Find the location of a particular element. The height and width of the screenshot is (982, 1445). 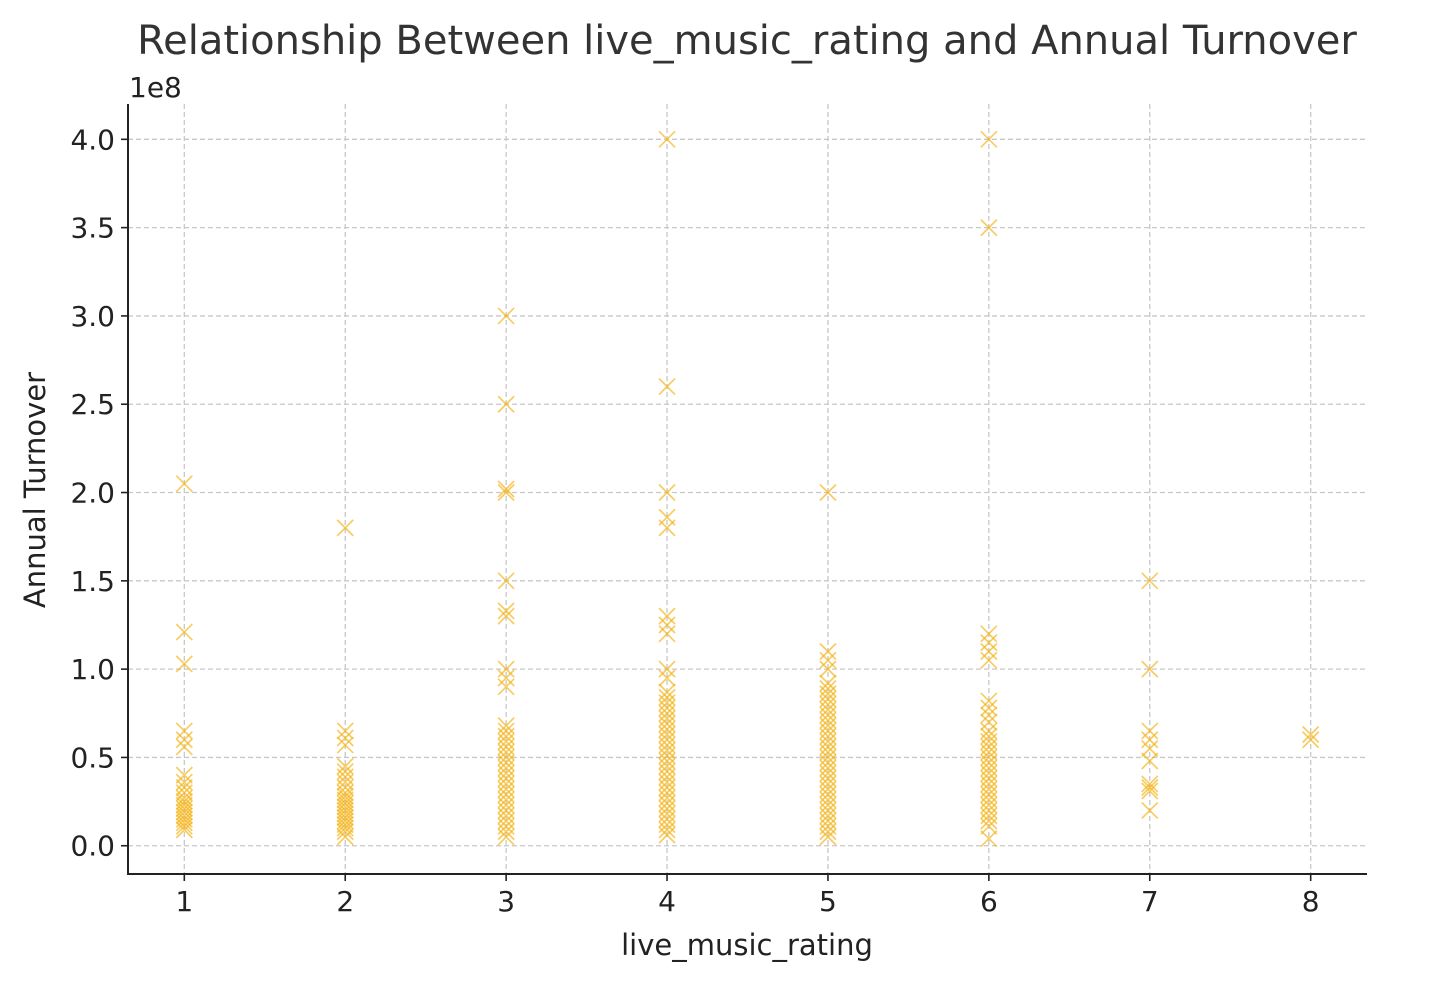

y-offset-label: 1e8 is located at coordinates (155, 87).